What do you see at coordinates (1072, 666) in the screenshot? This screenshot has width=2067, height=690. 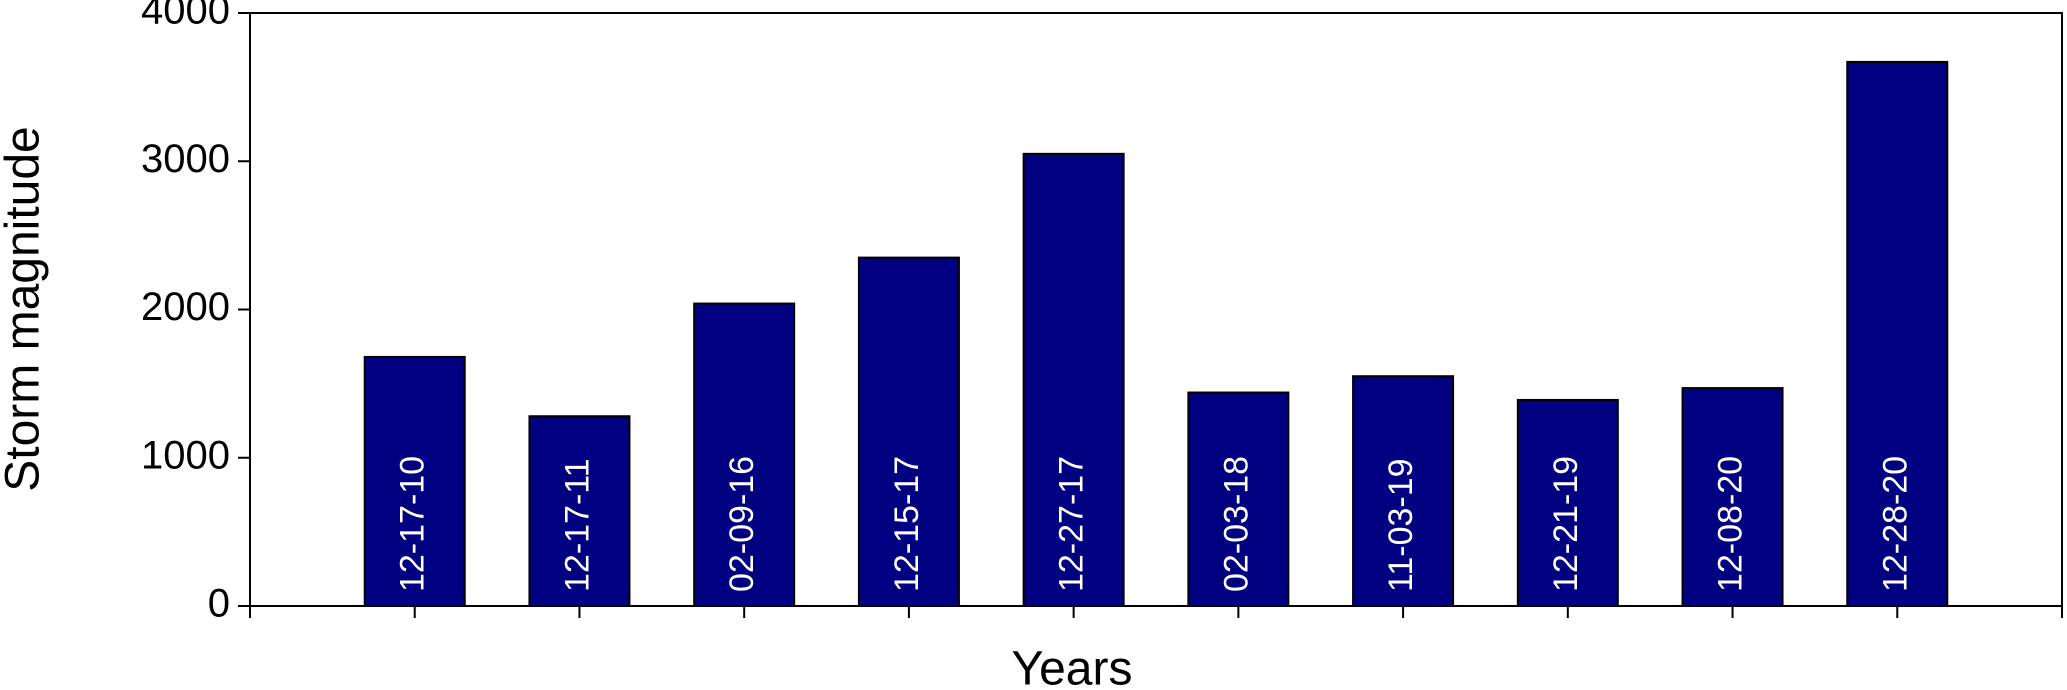 I see `x-axis-title: Years` at bounding box center [1072, 666].